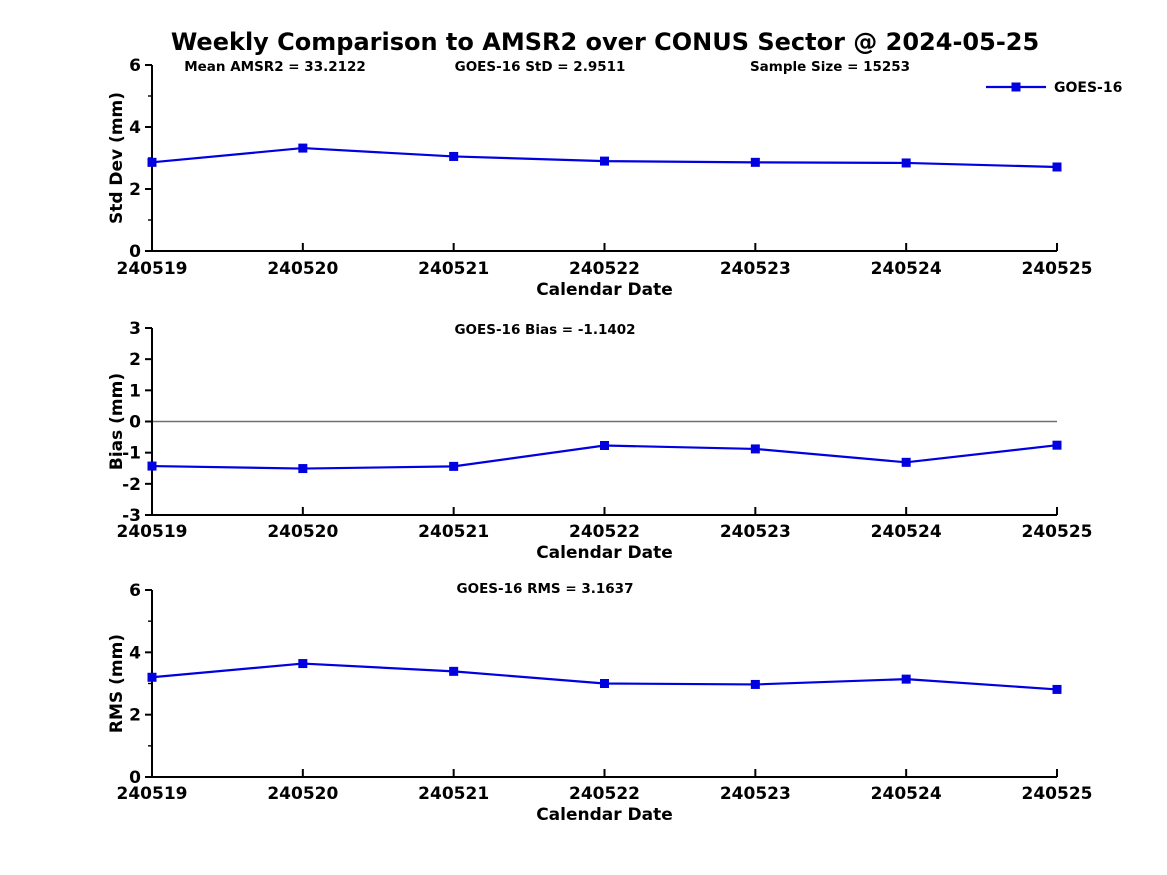  Describe the element at coordinates (135, 391) in the screenshot. I see `y-tick-label: 1` at that location.